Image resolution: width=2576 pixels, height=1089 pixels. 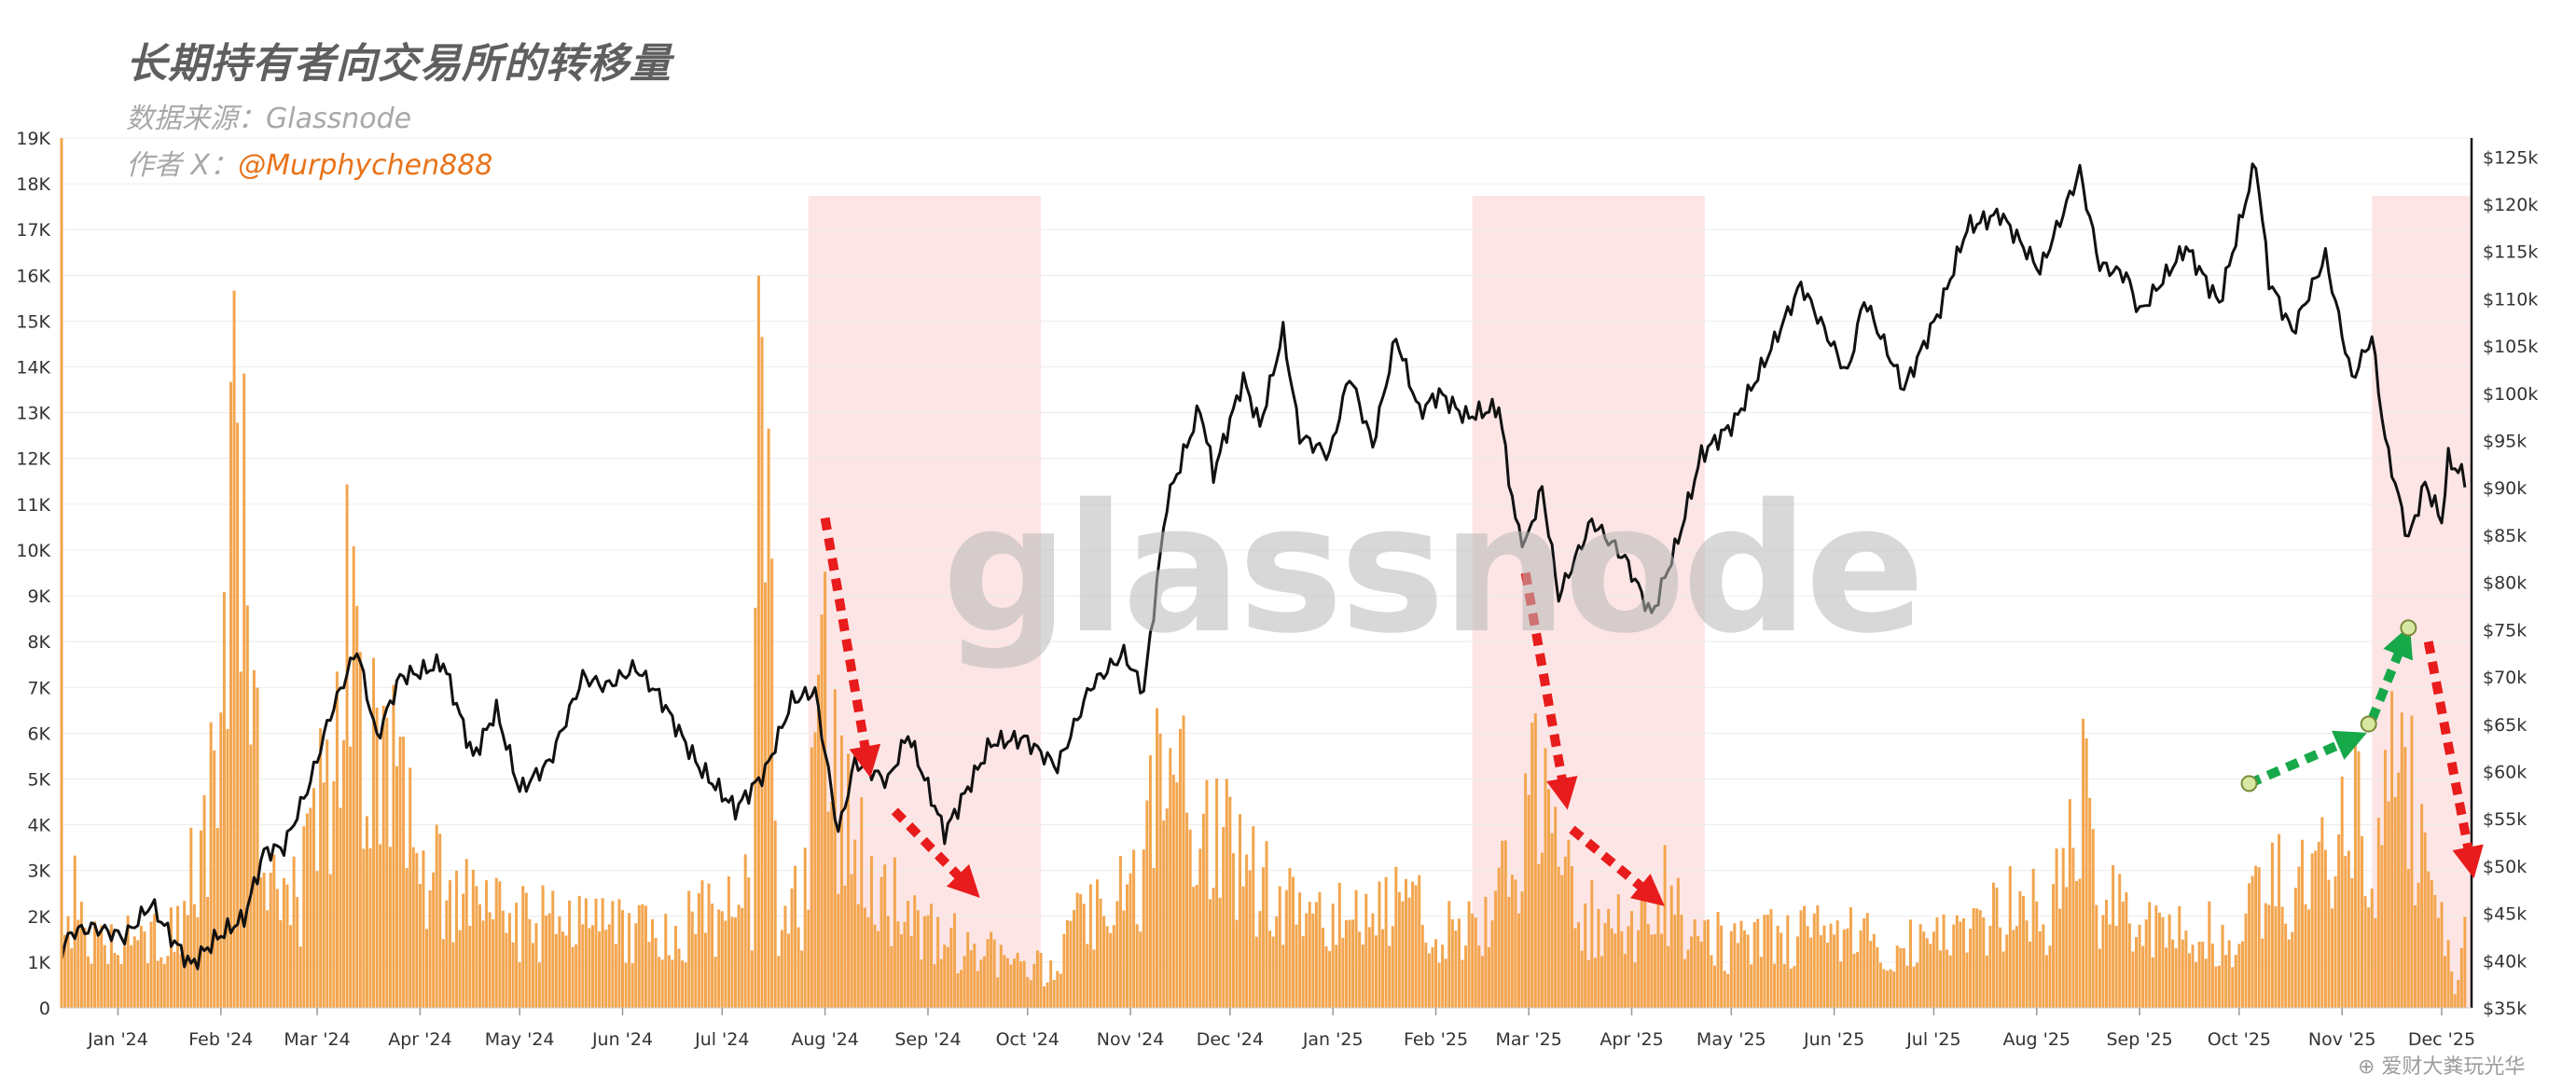 What do you see at coordinates (2390, 674) in the screenshot?
I see `up-arrow` at bounding box center [2390, 674].